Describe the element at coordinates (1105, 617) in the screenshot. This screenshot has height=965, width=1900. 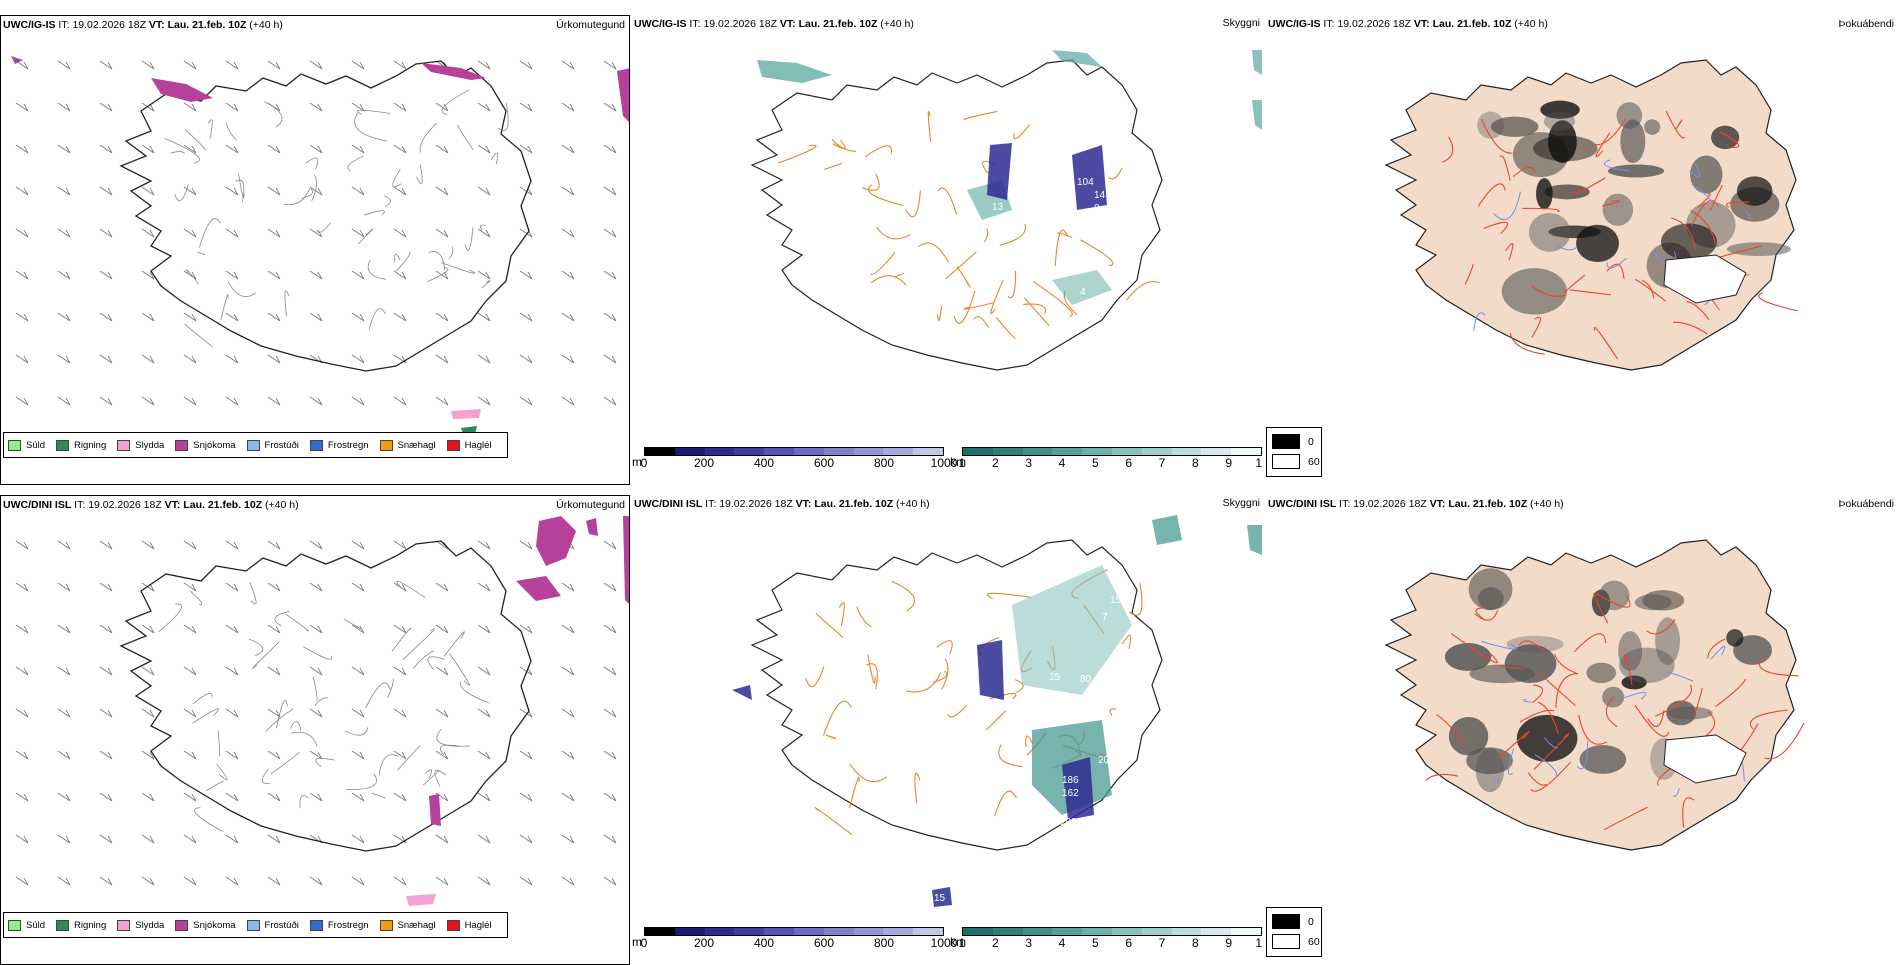
I see `value-label: 7` at that location.